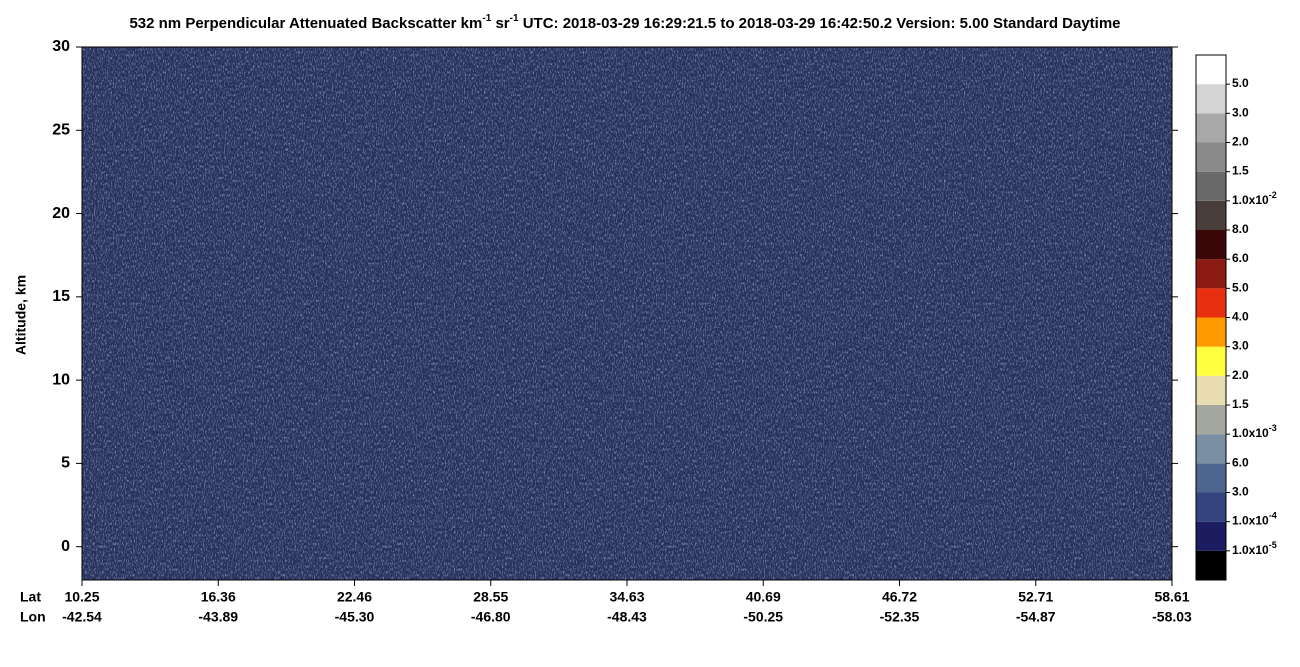  Describe the element at coordinates (218, 597) in the screenshot. I see `x-tick-label: 16.36` at that location.